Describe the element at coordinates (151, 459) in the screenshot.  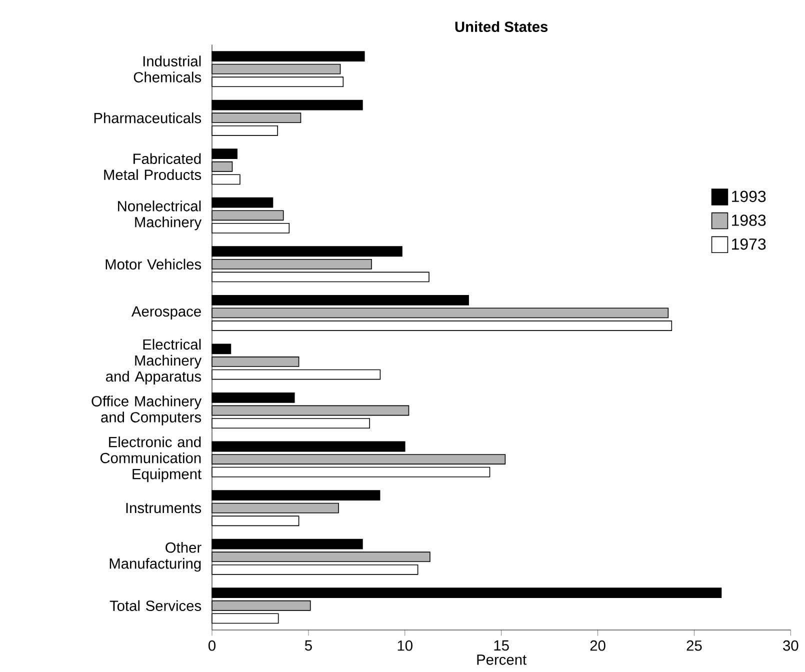
I see `y-tick-label: Electronic and Communication Equipment` at that location.